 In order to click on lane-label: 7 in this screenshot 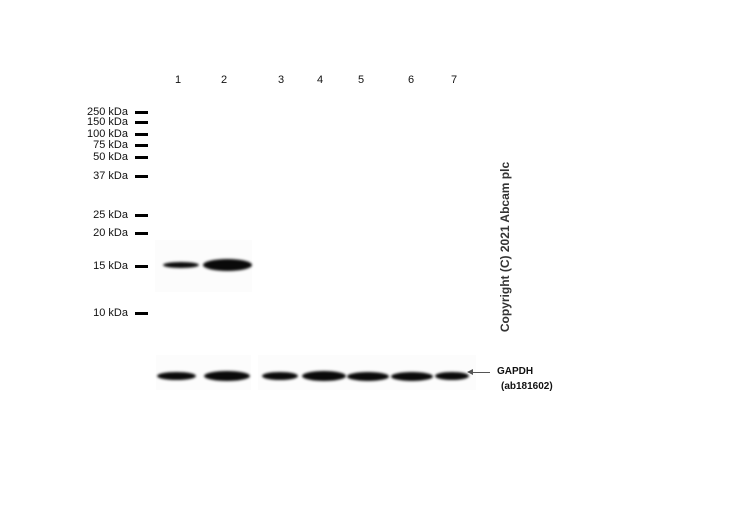, I will do `click(454, 80)`.